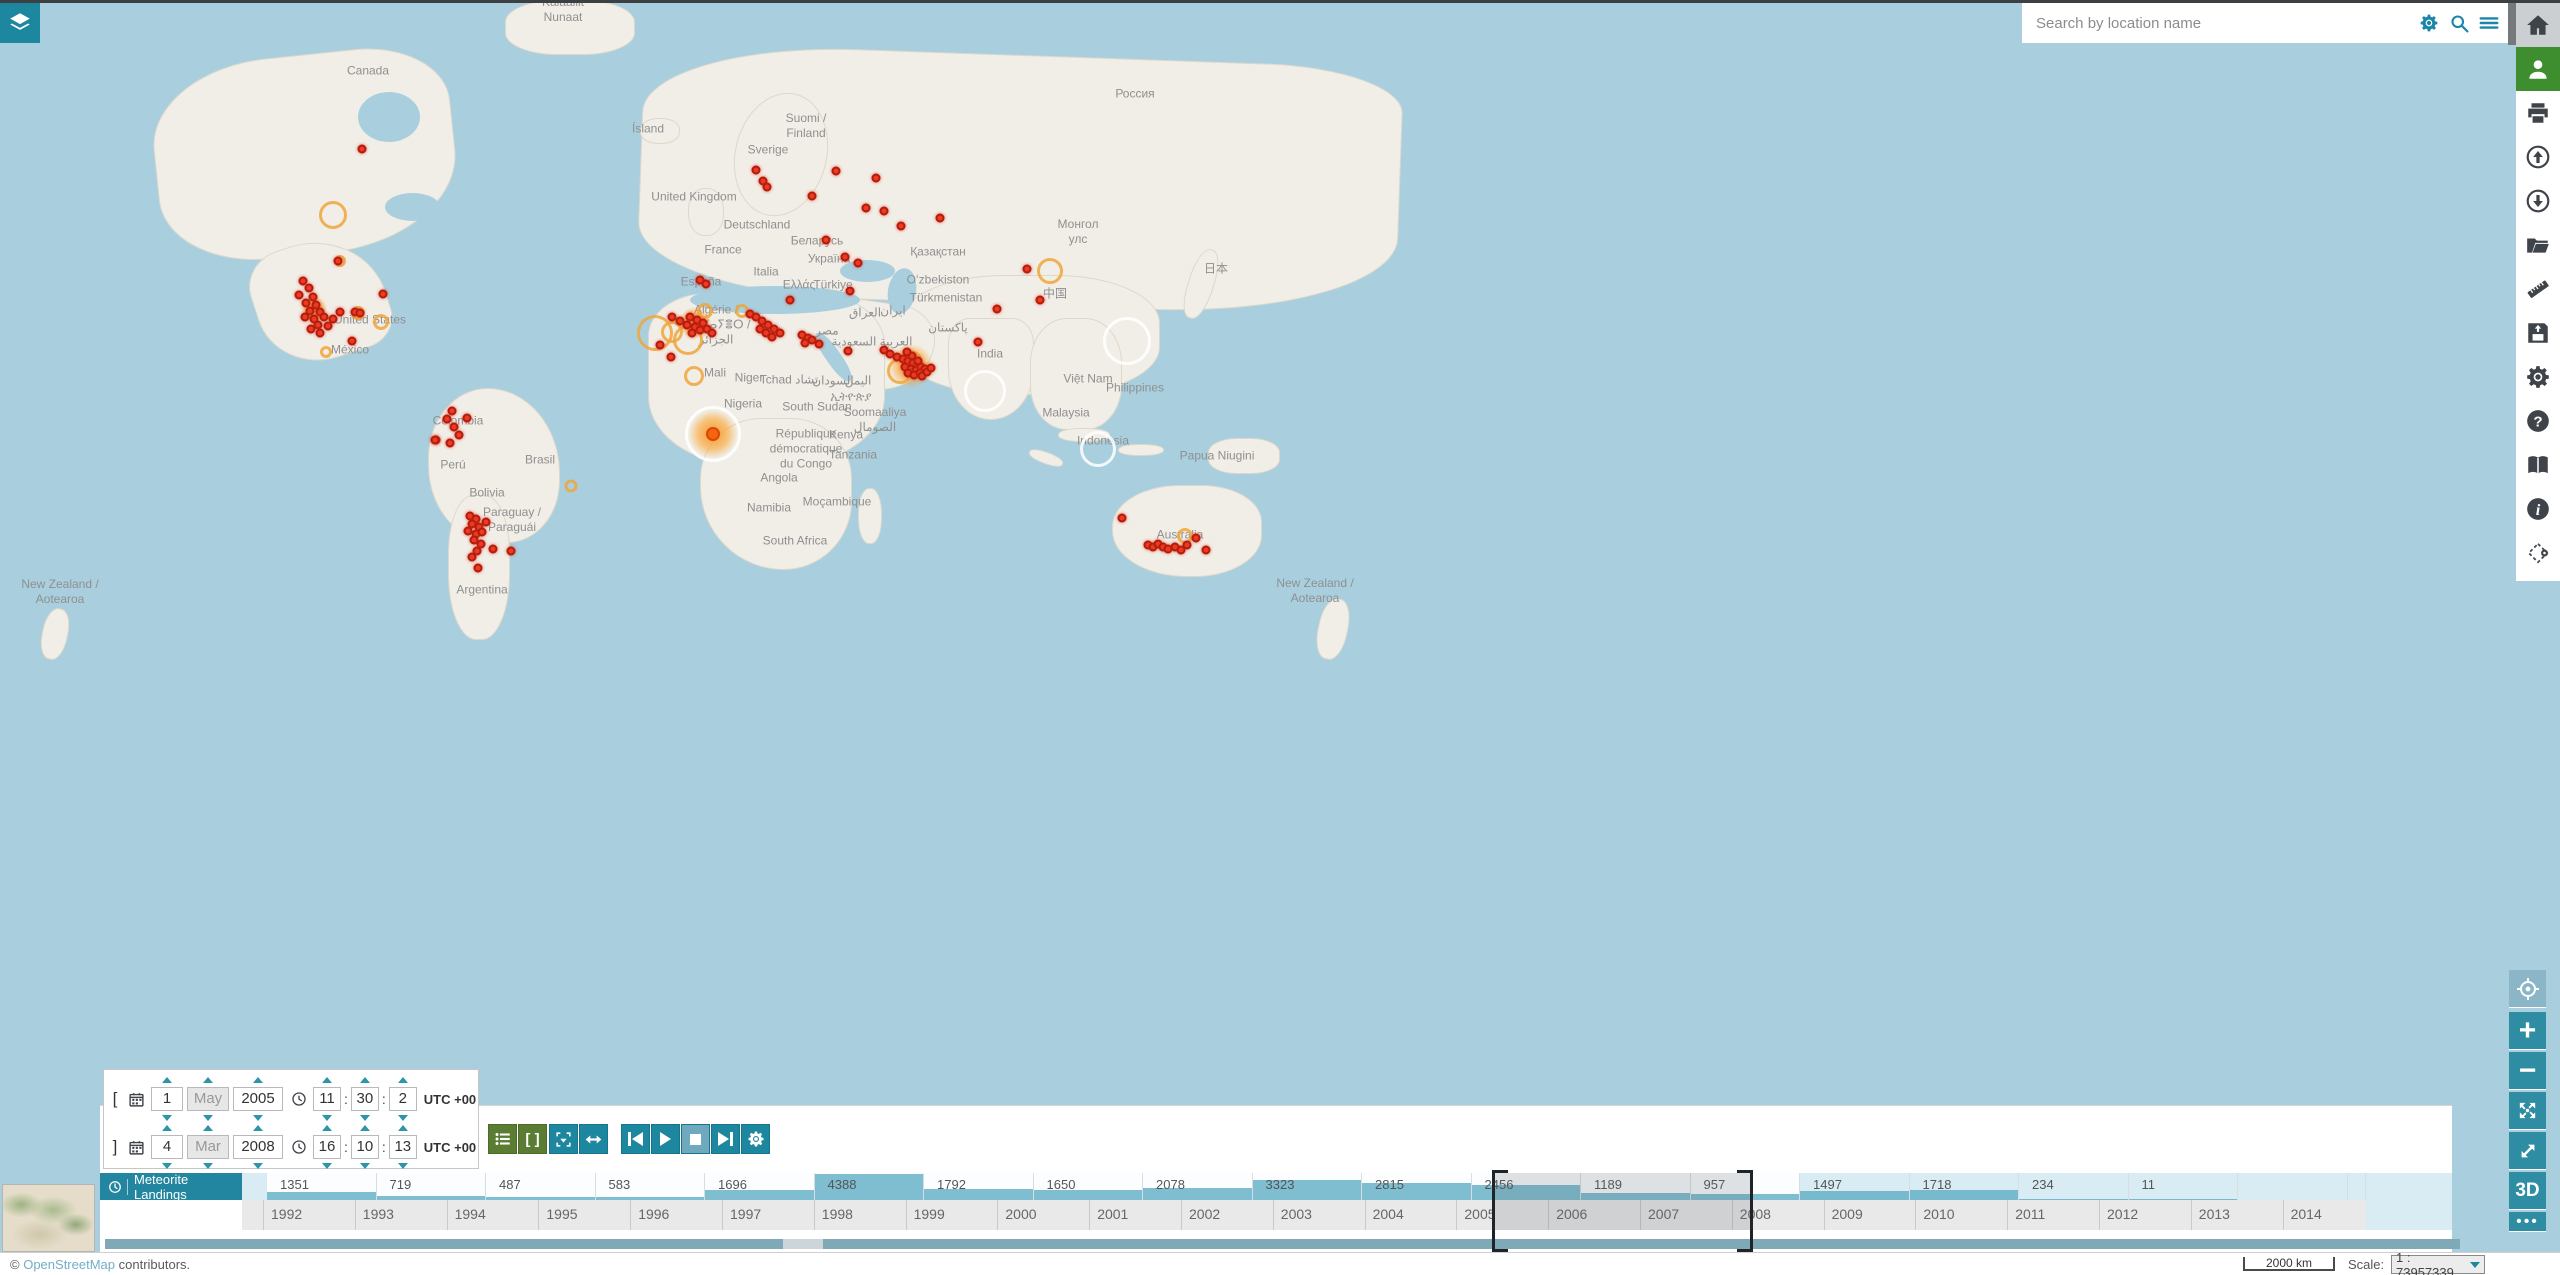 The height and width of the screenshot is (1275, 2560). Describe the element at coordinates (1636, 1186) in the screenshot. I see `timeline-bin: 1189` at that location.